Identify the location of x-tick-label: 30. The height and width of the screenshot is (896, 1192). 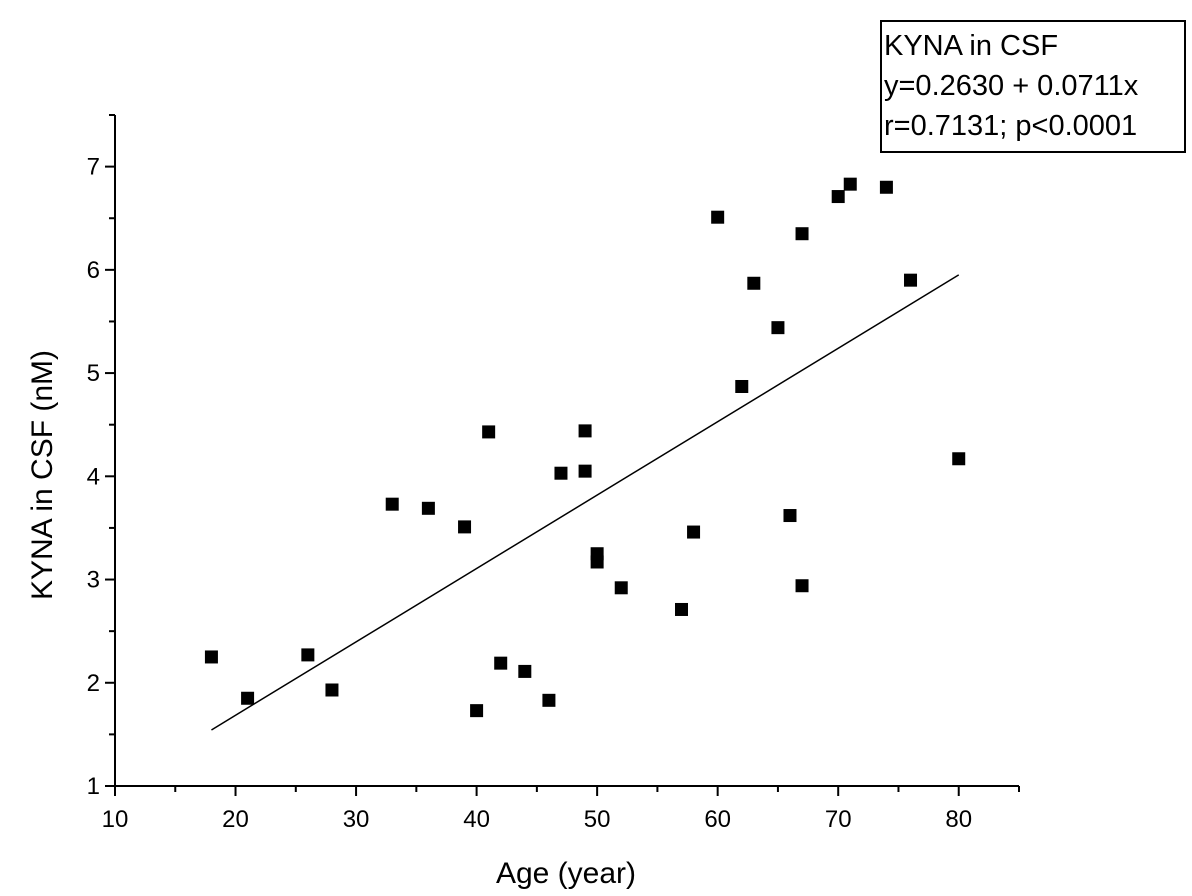
(356, 819).